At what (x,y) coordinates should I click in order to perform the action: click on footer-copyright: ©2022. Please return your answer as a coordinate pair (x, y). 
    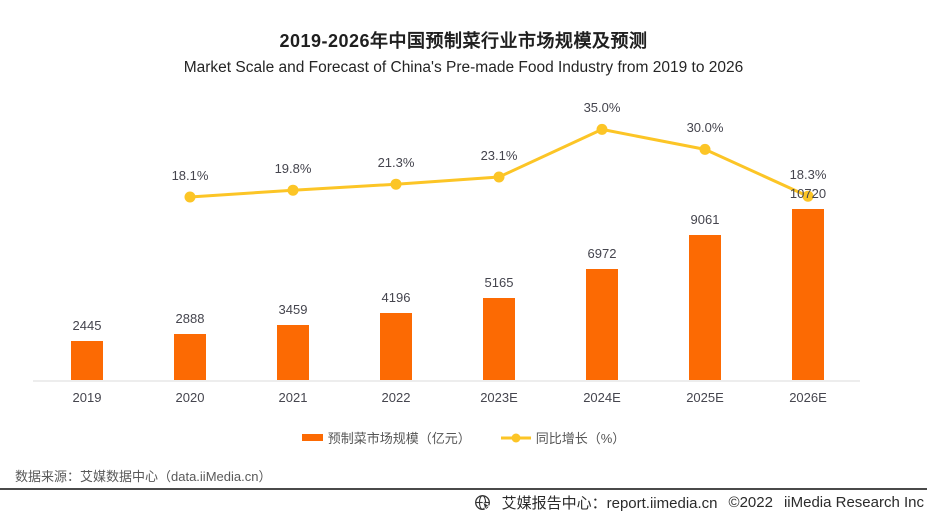
    Looking at the image, I should click on (750, 502).